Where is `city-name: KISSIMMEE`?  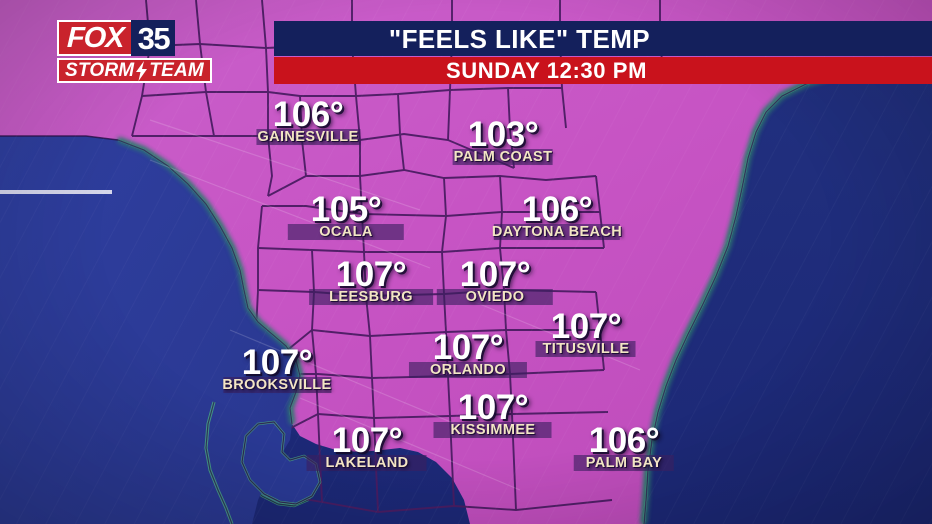 city-name: KISSIMMEE is located at coordinates (493, 429).